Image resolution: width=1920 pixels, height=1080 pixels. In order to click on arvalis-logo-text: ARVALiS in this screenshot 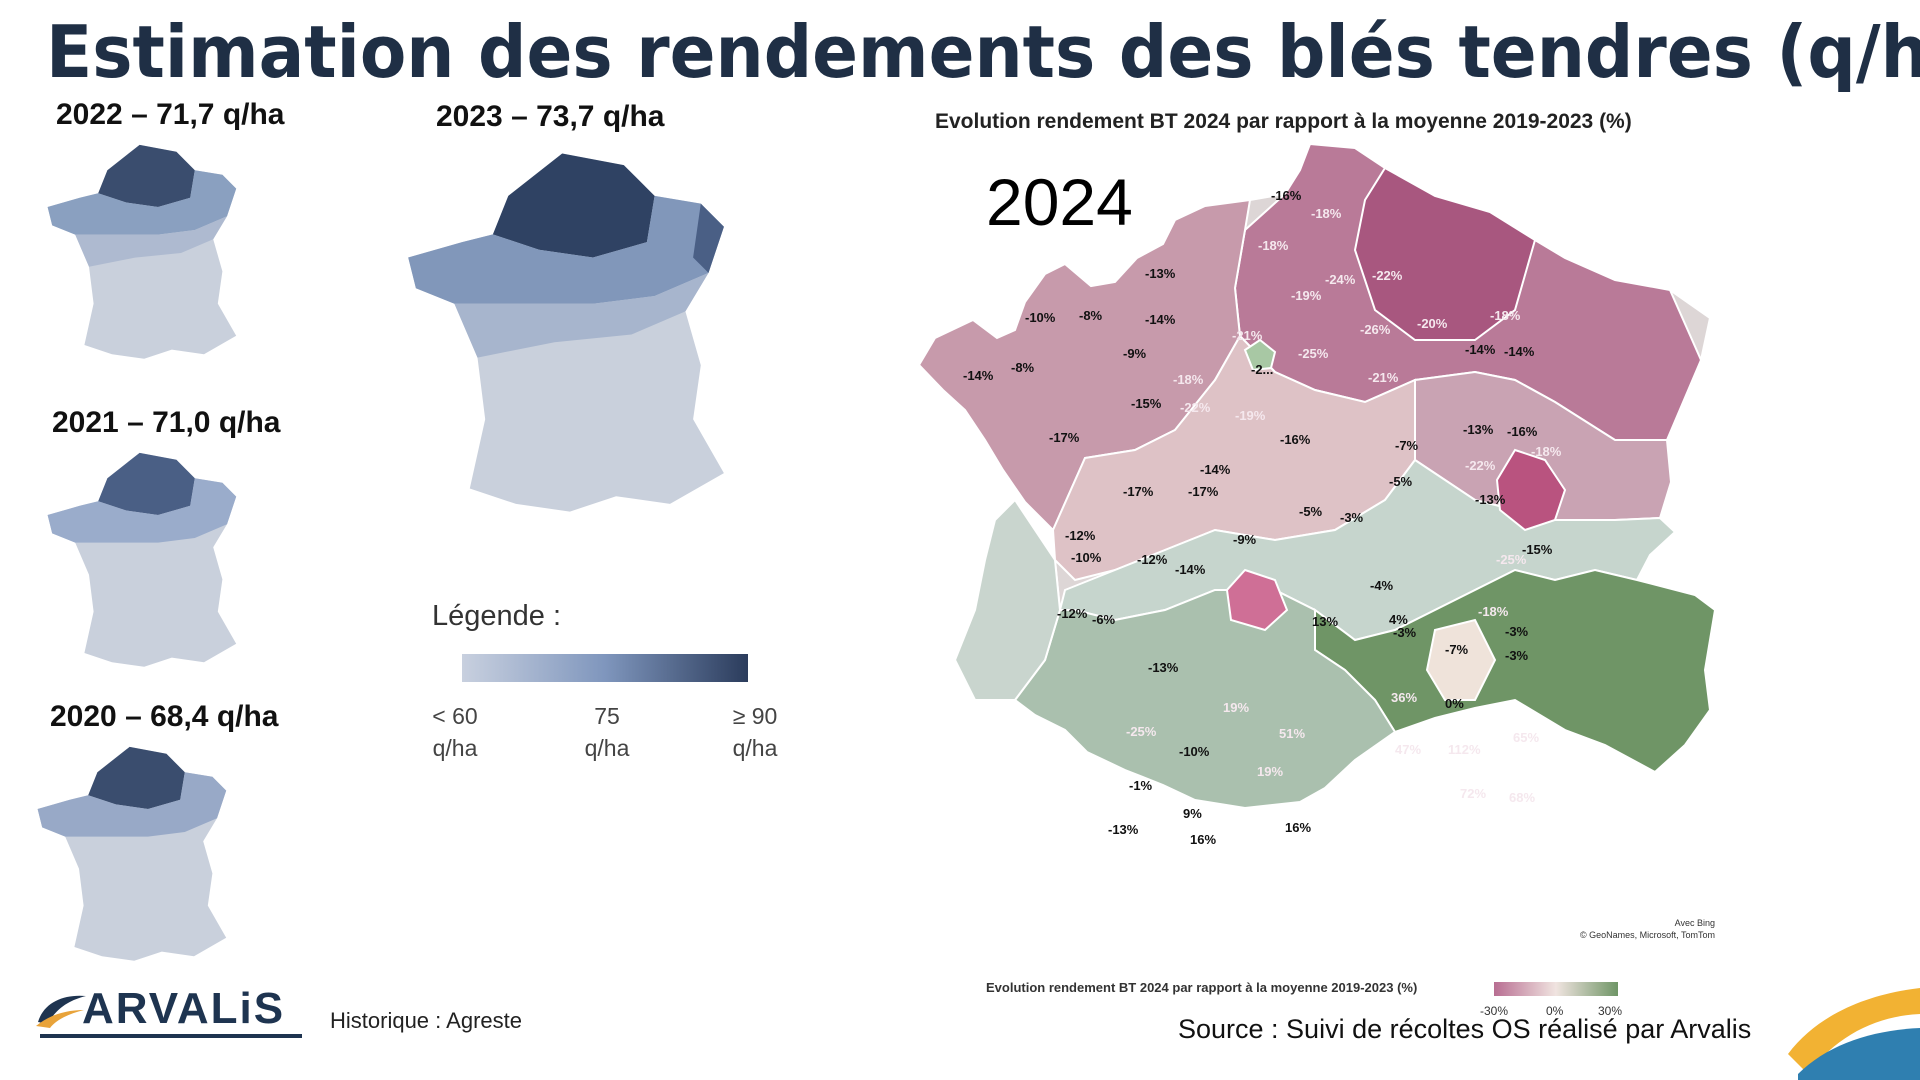, I will do `click(184, 1008)`.